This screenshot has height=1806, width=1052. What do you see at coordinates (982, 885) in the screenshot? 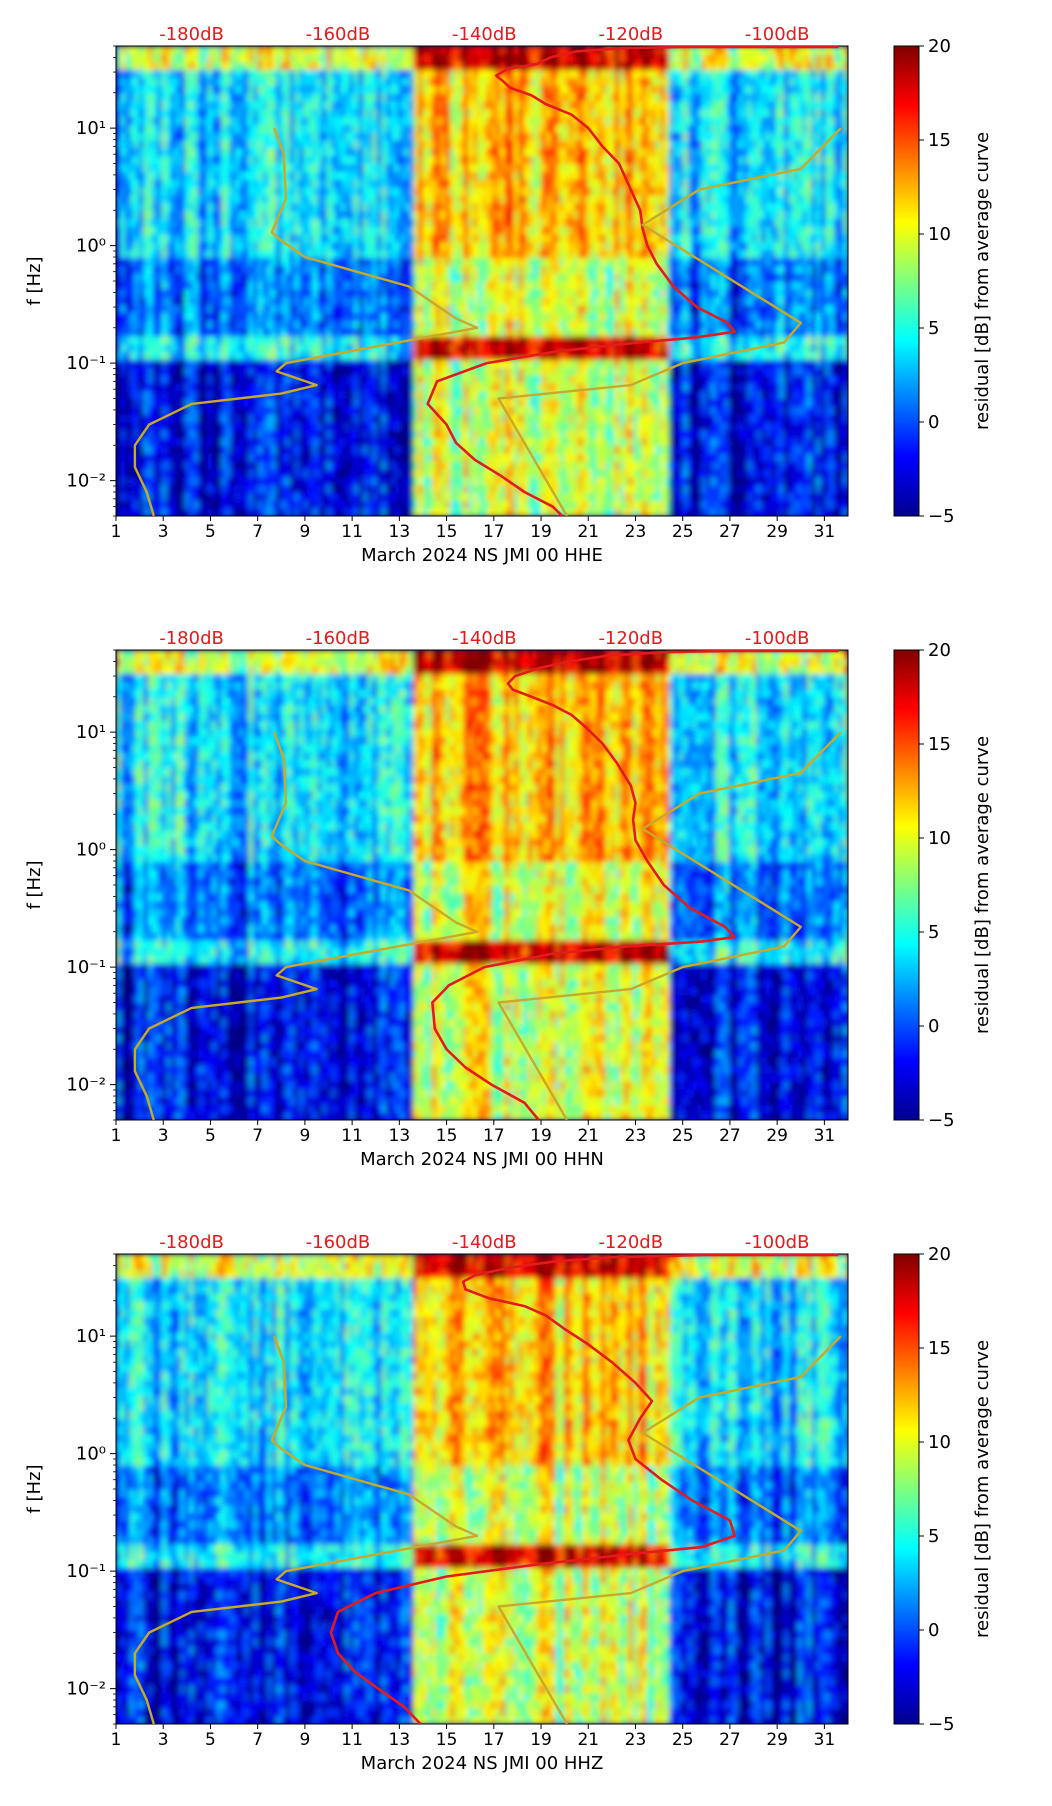
I see `colorbar-label: residual [dB] from average curve` at bounding box center [982, 885].